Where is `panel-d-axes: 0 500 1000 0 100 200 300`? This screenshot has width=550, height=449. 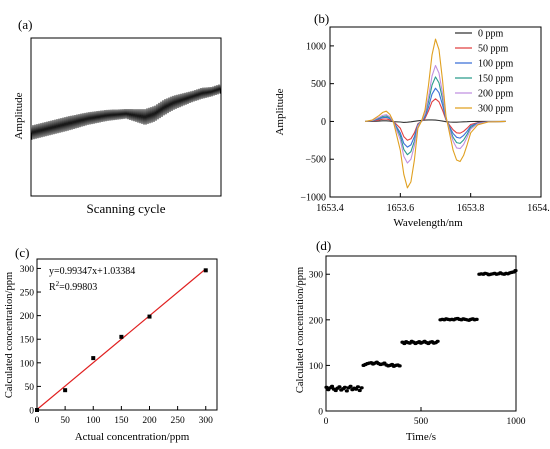 panel-d-axes: 0 500 1000 0 100 200 300 is located at coordinates (417, 349).